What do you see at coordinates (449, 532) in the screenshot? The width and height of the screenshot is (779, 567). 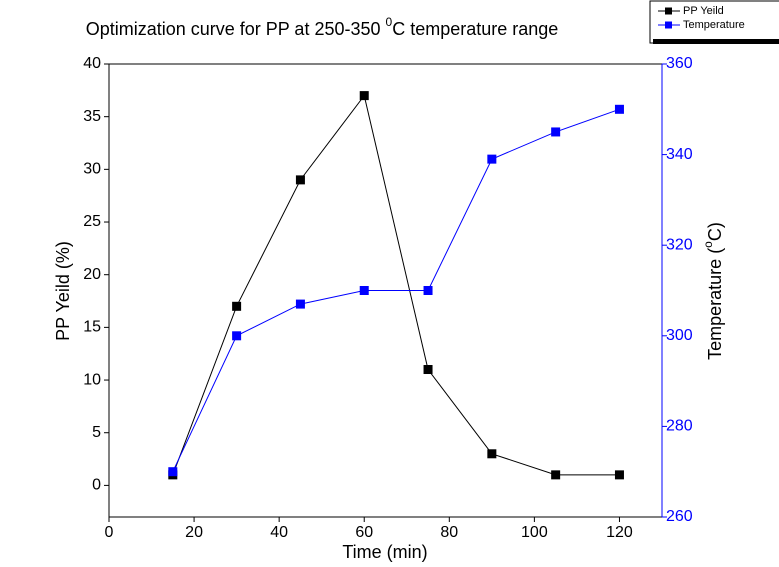 I see `x-tick-label: 80` at bounding box center [449, 532].